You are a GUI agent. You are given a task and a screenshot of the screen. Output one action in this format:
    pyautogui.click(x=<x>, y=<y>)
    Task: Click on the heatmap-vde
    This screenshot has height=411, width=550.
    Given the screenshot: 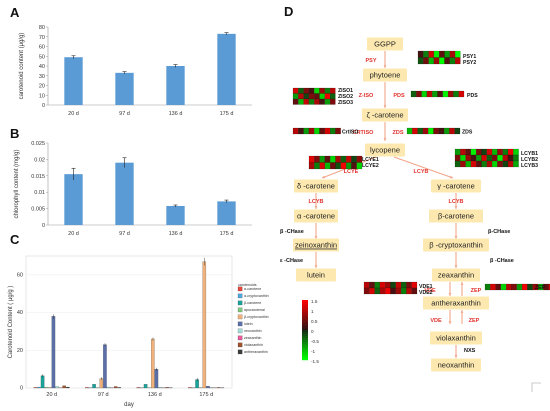 What is the action you would take?
    pyautogui.click(x=390, y=288)
    